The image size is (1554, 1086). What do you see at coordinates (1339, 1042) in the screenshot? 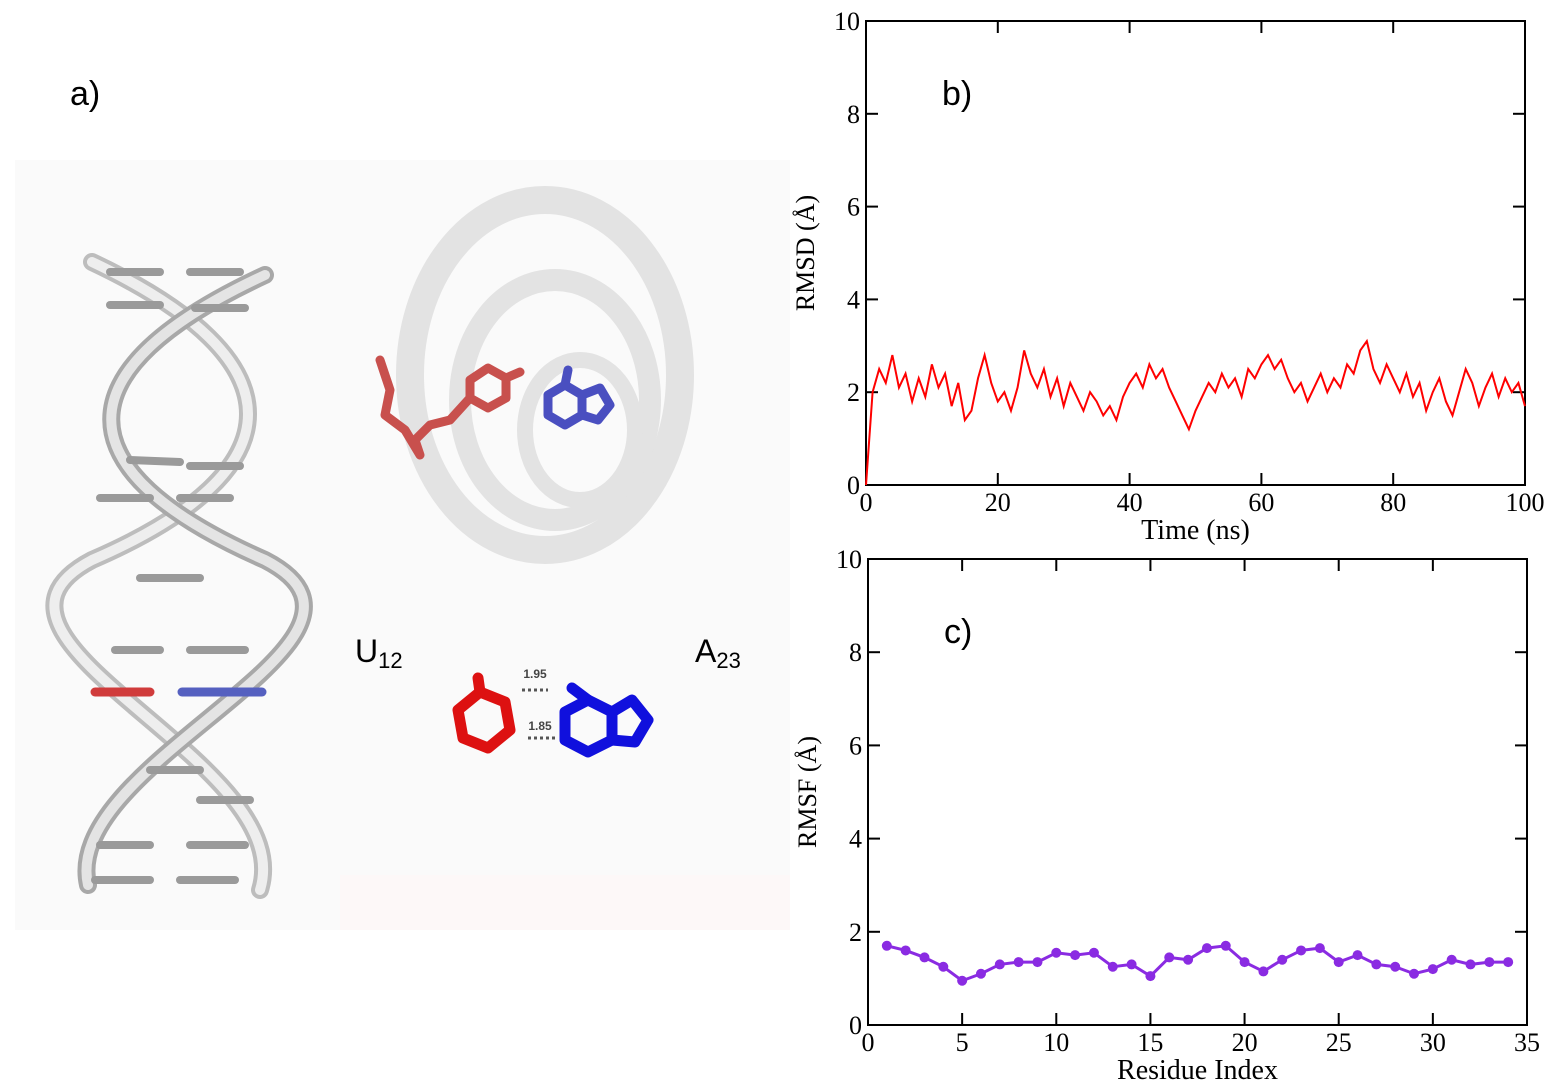
I see `x-tick-label: 25` at bounding box center [1339, 1042].